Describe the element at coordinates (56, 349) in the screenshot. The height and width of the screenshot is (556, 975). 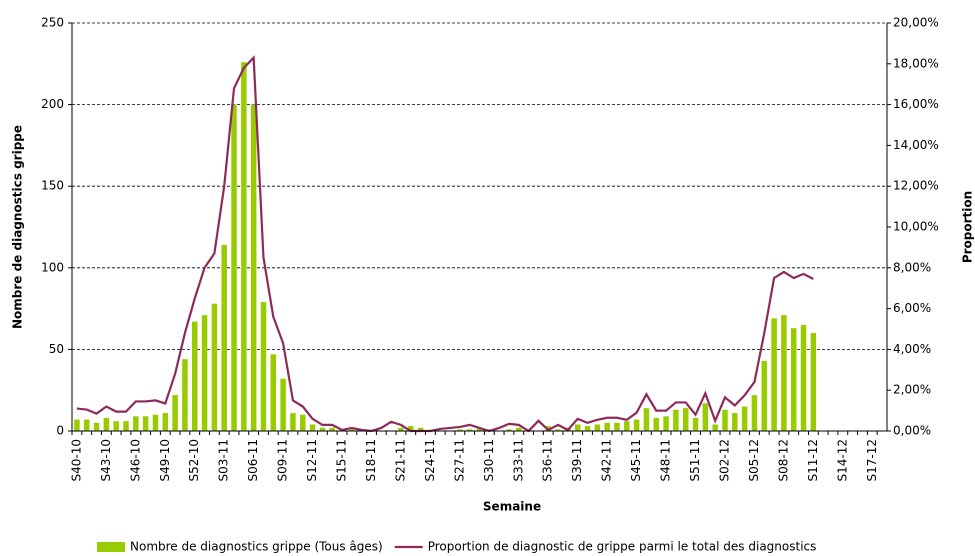
I see `y-tick-label: 50` at that location.